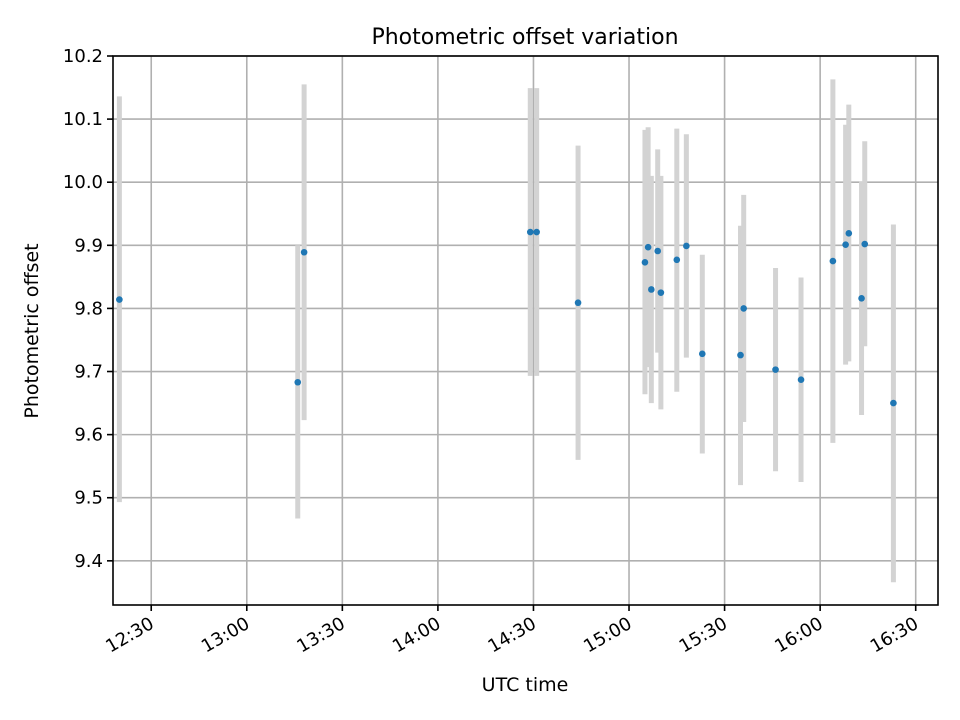  What do you see at coordinates (88, 498) in the screenshot?
I see `y-tick-label: 9.5` at bounding box center [88, 498].